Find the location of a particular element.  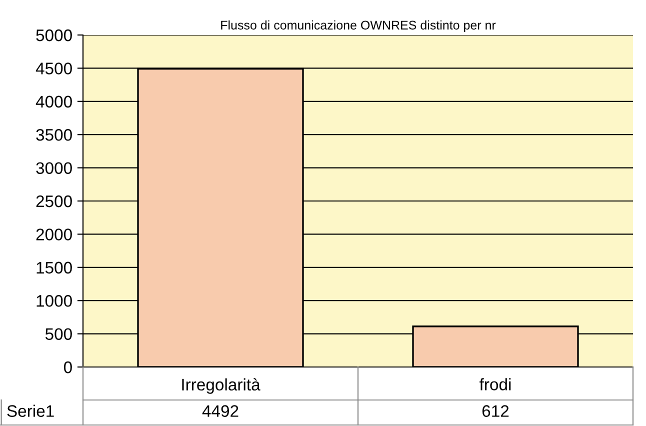

y-tick-label: 5000 is located at coordinates (54, 35).